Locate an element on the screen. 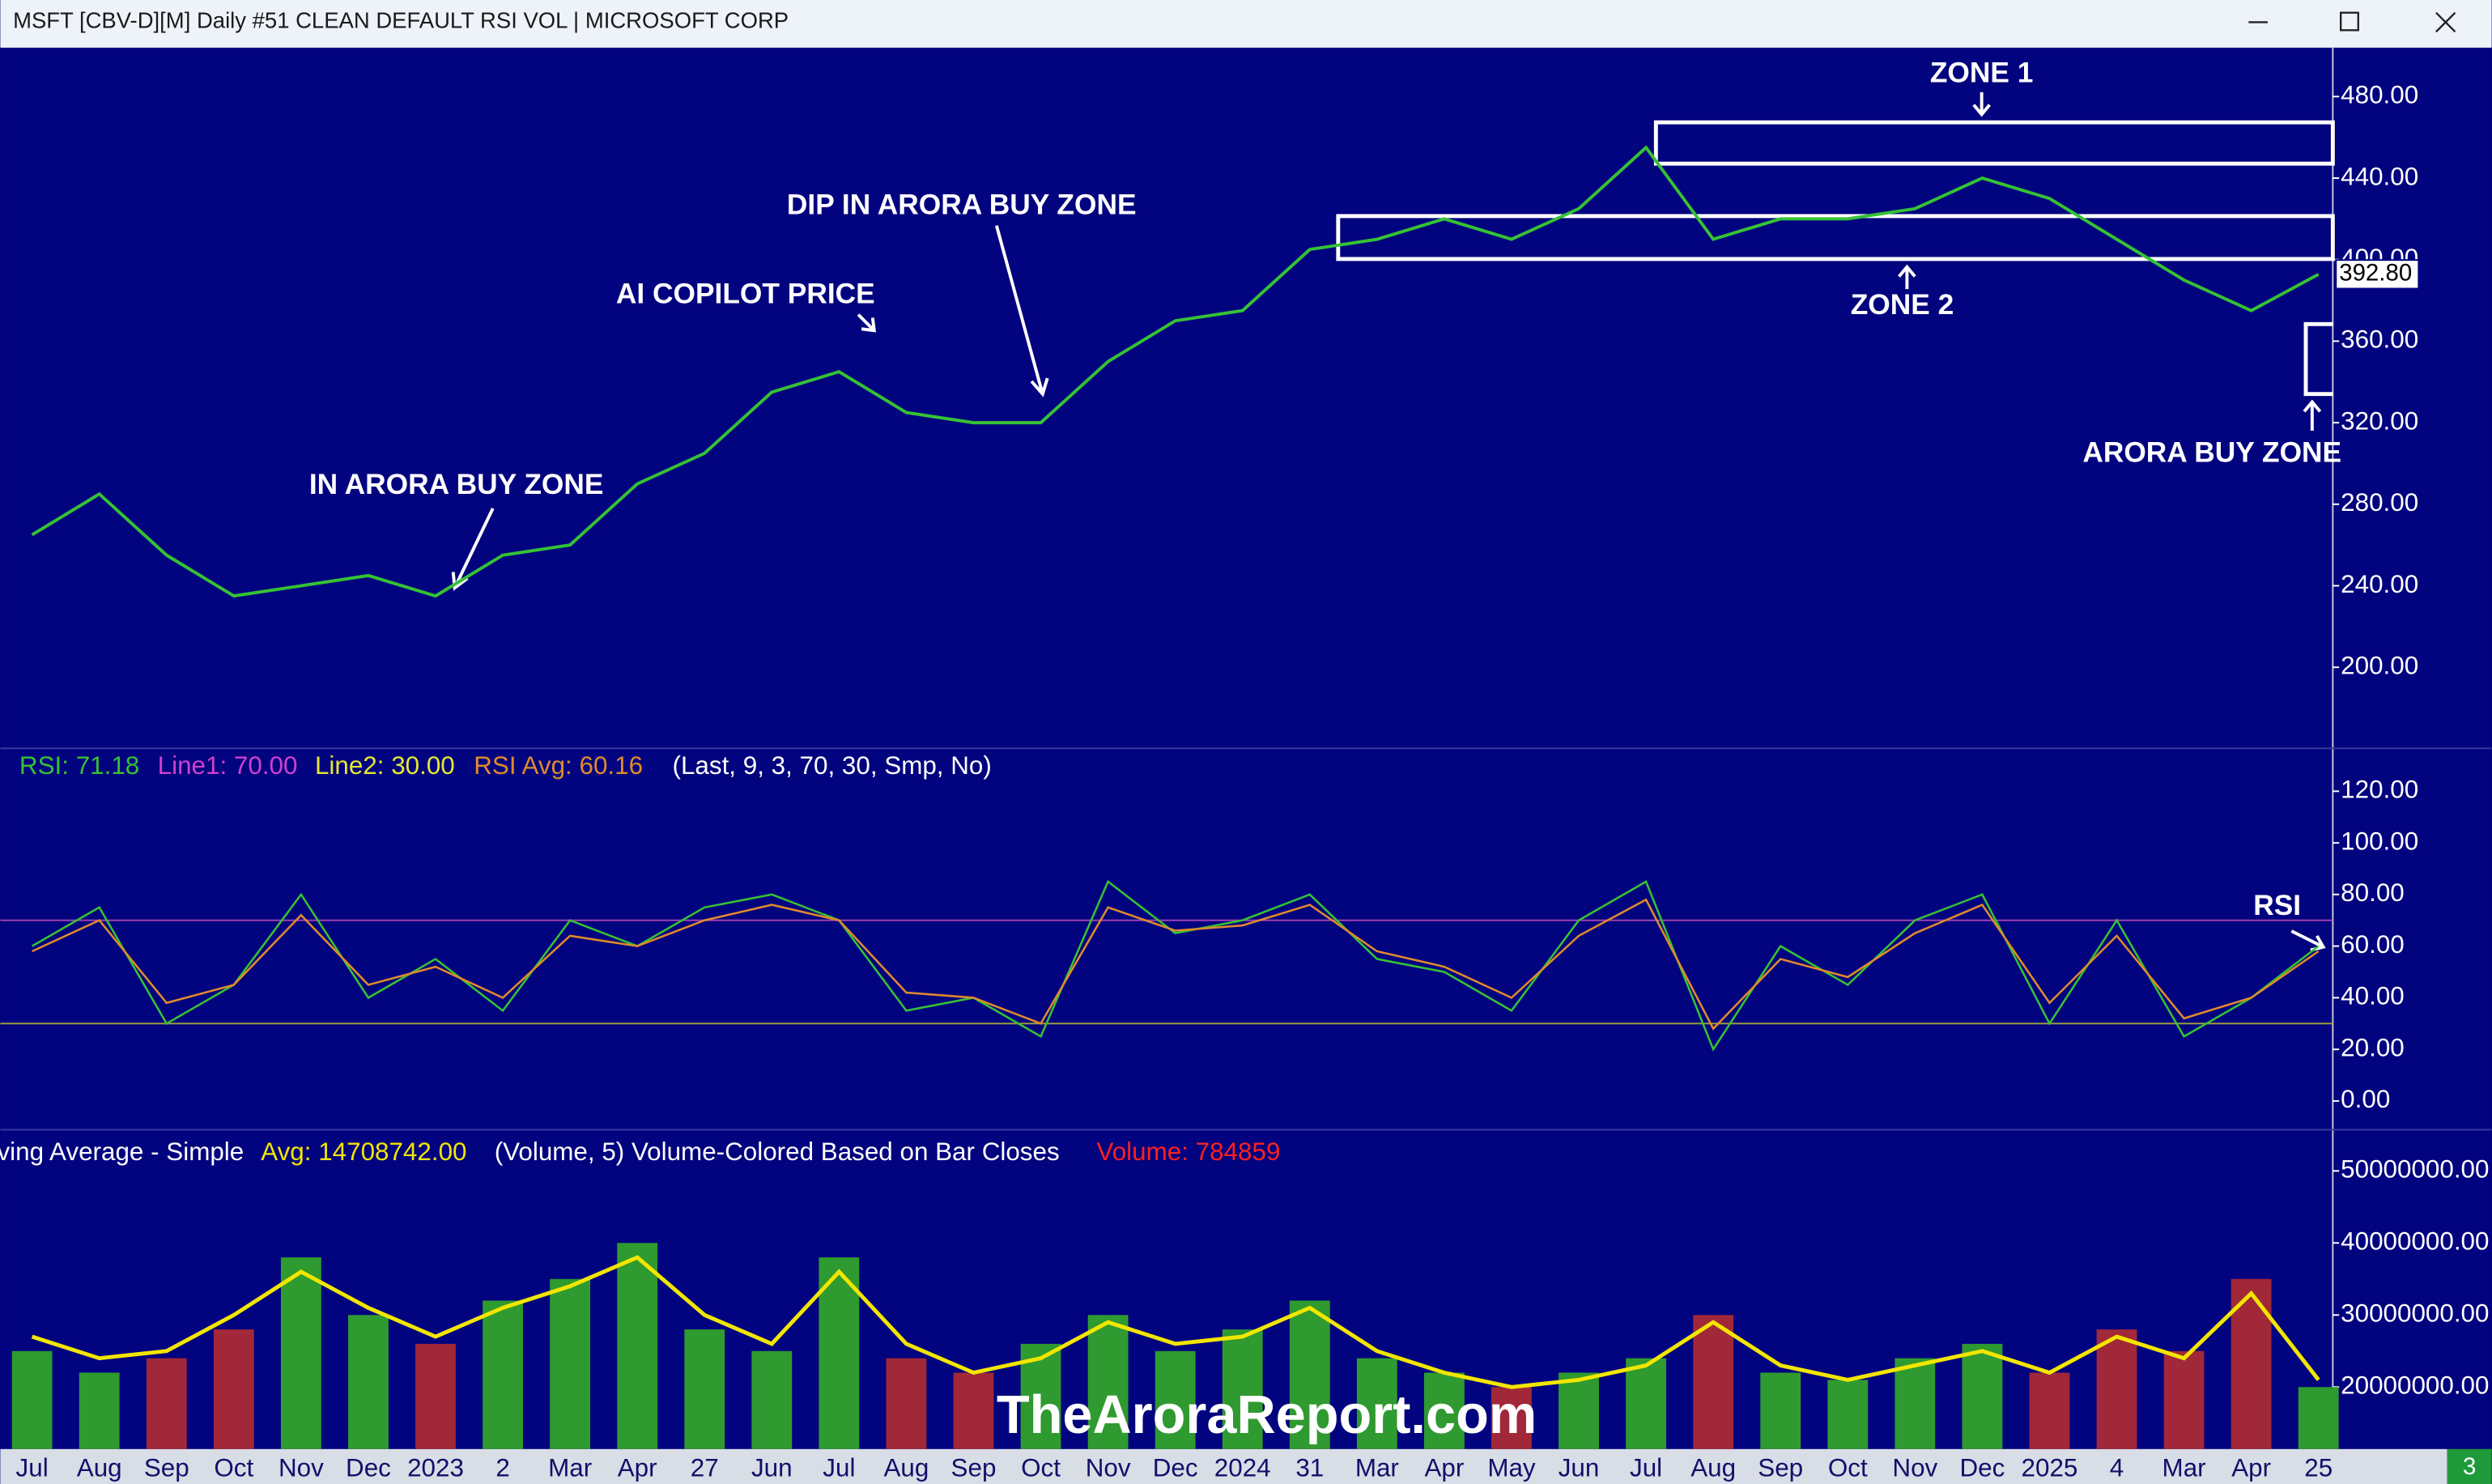 The height and width of the screenshot is (1484, 2492). legend-entry: ving Average - Simple is located at coordinates (122, 1151).